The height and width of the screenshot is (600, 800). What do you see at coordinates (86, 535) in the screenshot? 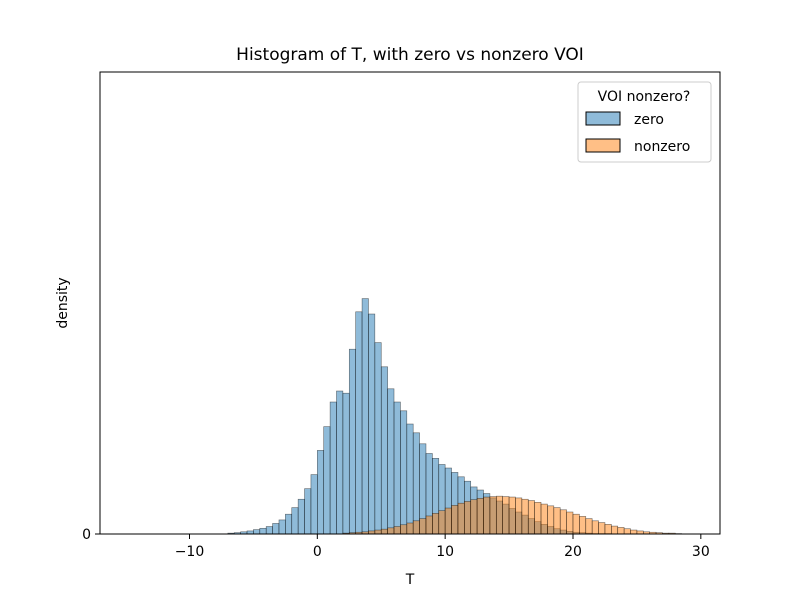
I see `y-tick-label-0: 0` at bounding box center [86, 535].